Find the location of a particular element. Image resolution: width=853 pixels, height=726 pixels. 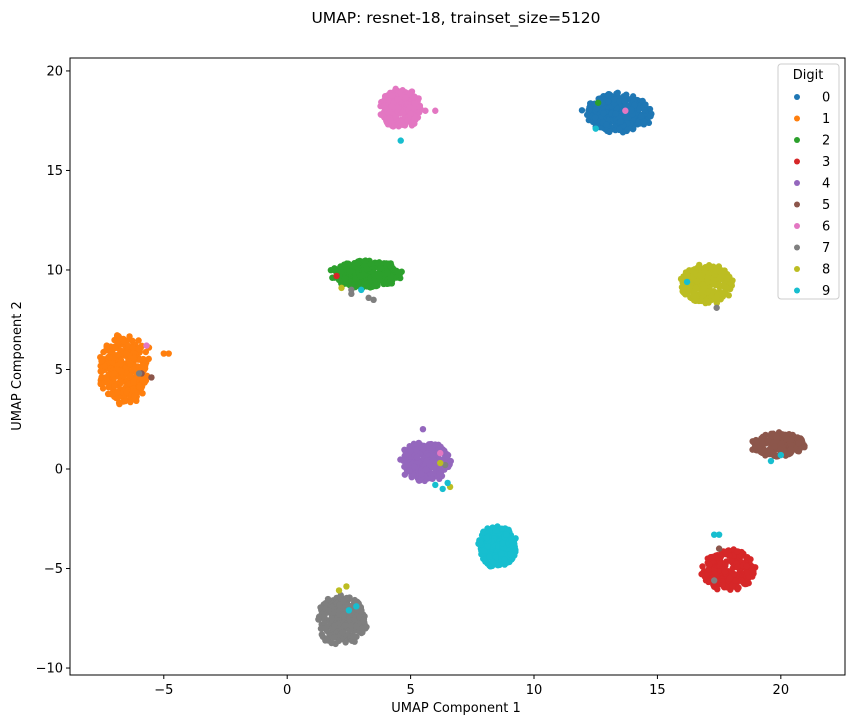

y-tick-label: −5 is located at coordinates (53, 569).